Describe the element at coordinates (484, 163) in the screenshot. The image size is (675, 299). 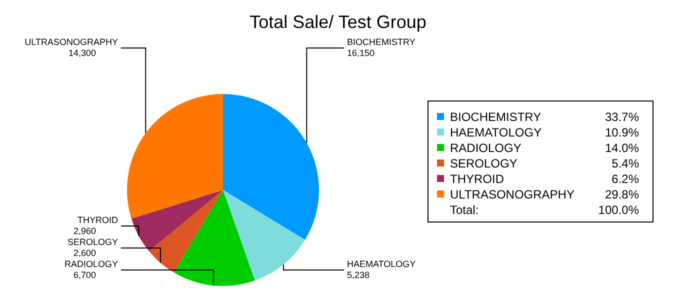
I see `legend-label: SEROLOGY` at that location.